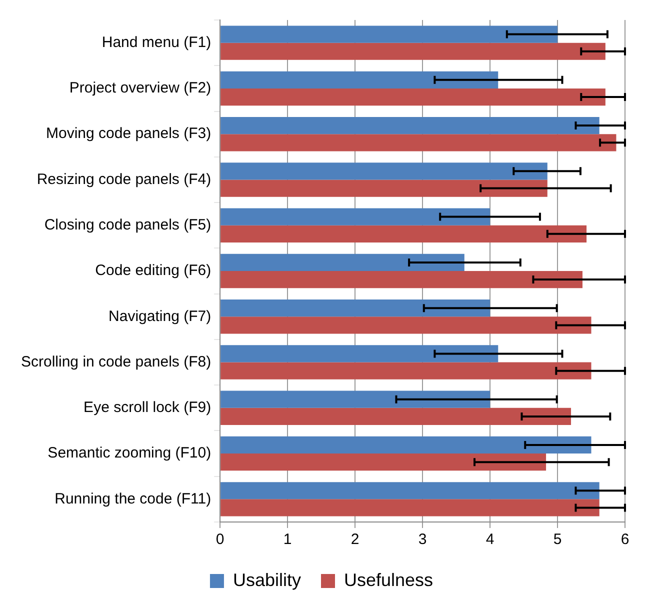 Image resolution: width=645 pixels, height=608 pixels. I want to click on x-tick-label: 6, so click(625, 539).